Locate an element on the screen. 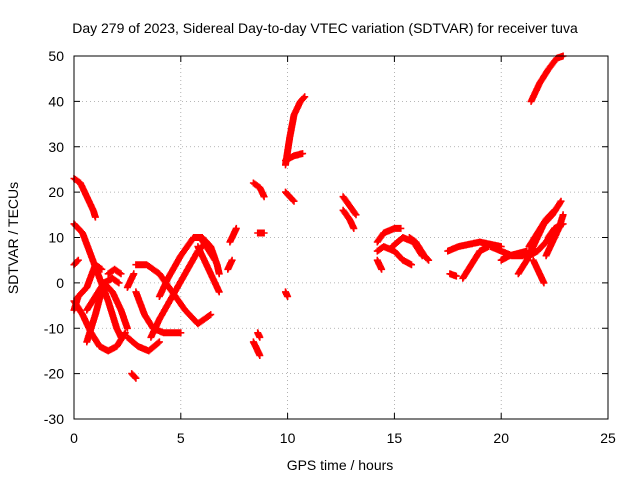  y-tick-label: 10 is located at coordinates (56, 238).